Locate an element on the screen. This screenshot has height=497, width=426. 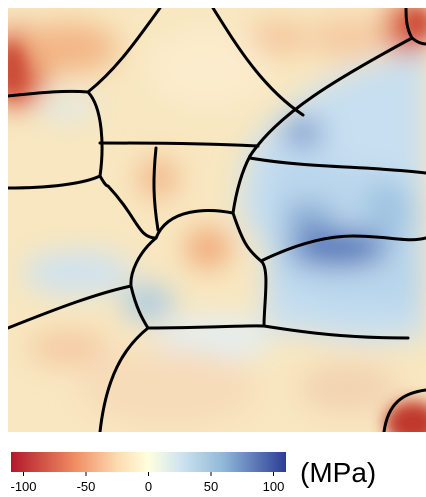
colorbar-tick-label: 100 is located at coordinates (274, 486).